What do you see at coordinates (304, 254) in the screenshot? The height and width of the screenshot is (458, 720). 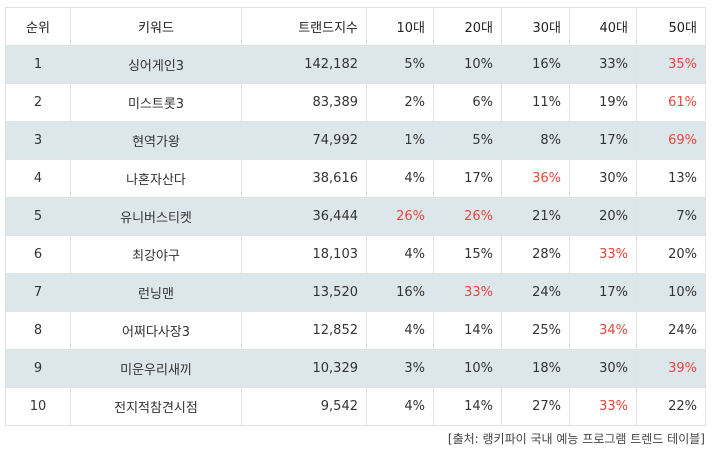 I see `cell-trend-index: 18,103` at bounding box center [304, 254].